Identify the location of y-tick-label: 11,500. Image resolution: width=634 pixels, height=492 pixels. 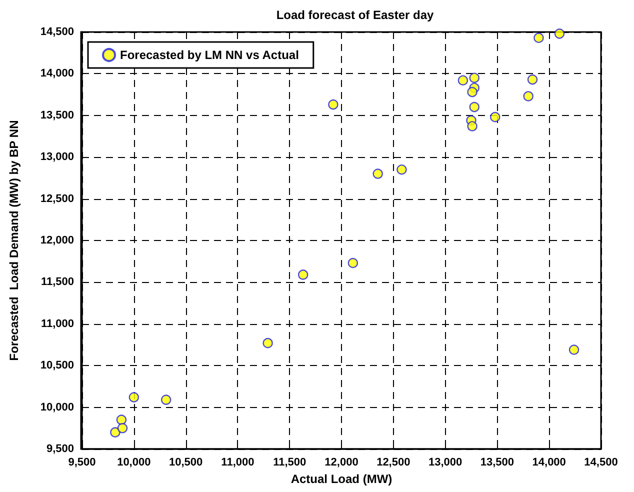
(57, 282).